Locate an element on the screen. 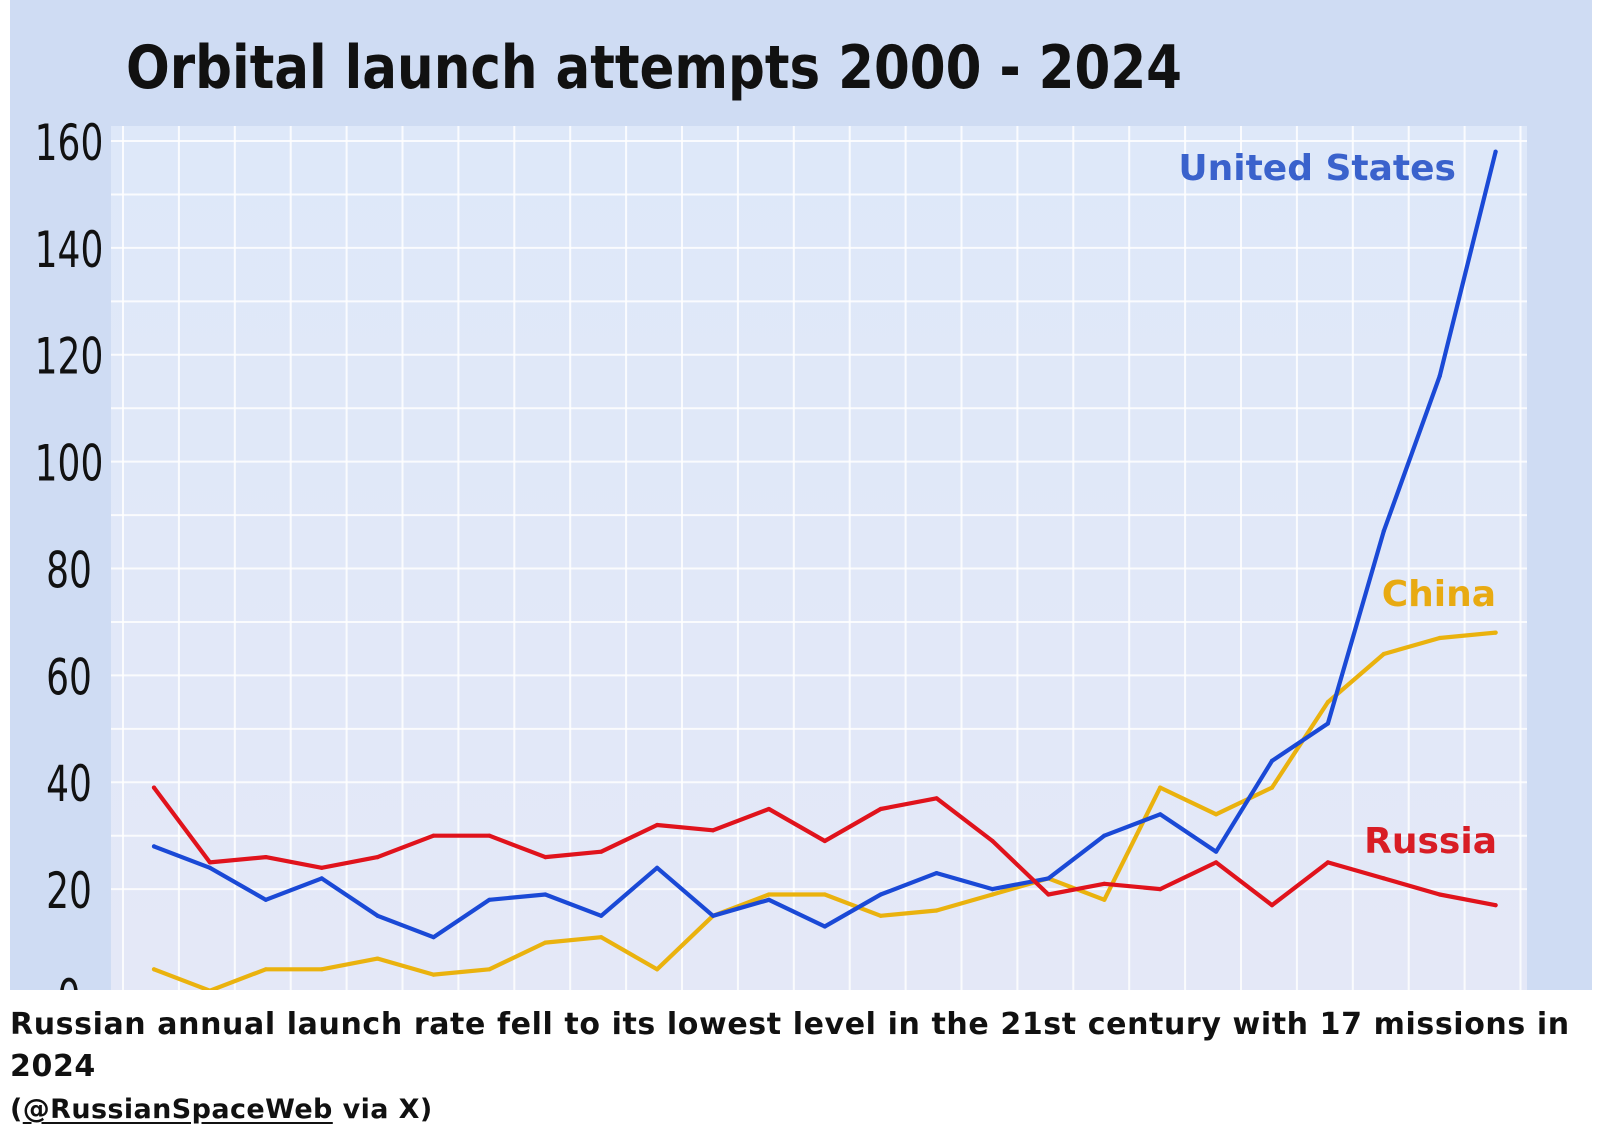 The width and height of the screenshot is (1600, 1140). y-tick-label-80: 80 is located at coordinates (69, 571).